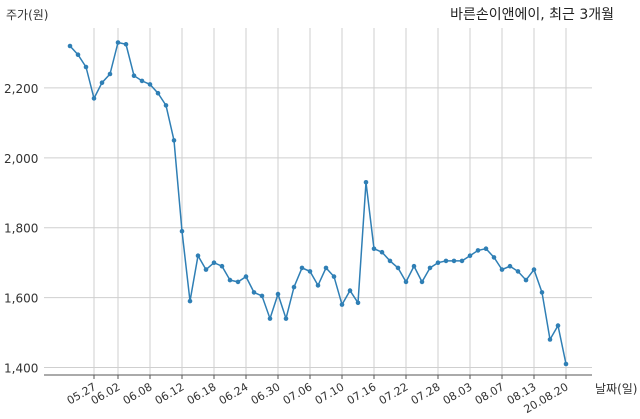 The width and height of the screenshot is (640, 419). Describe the element at coordinates (170, 393) in the screenshot. I see `x-tick-label: 06.12` at that location.